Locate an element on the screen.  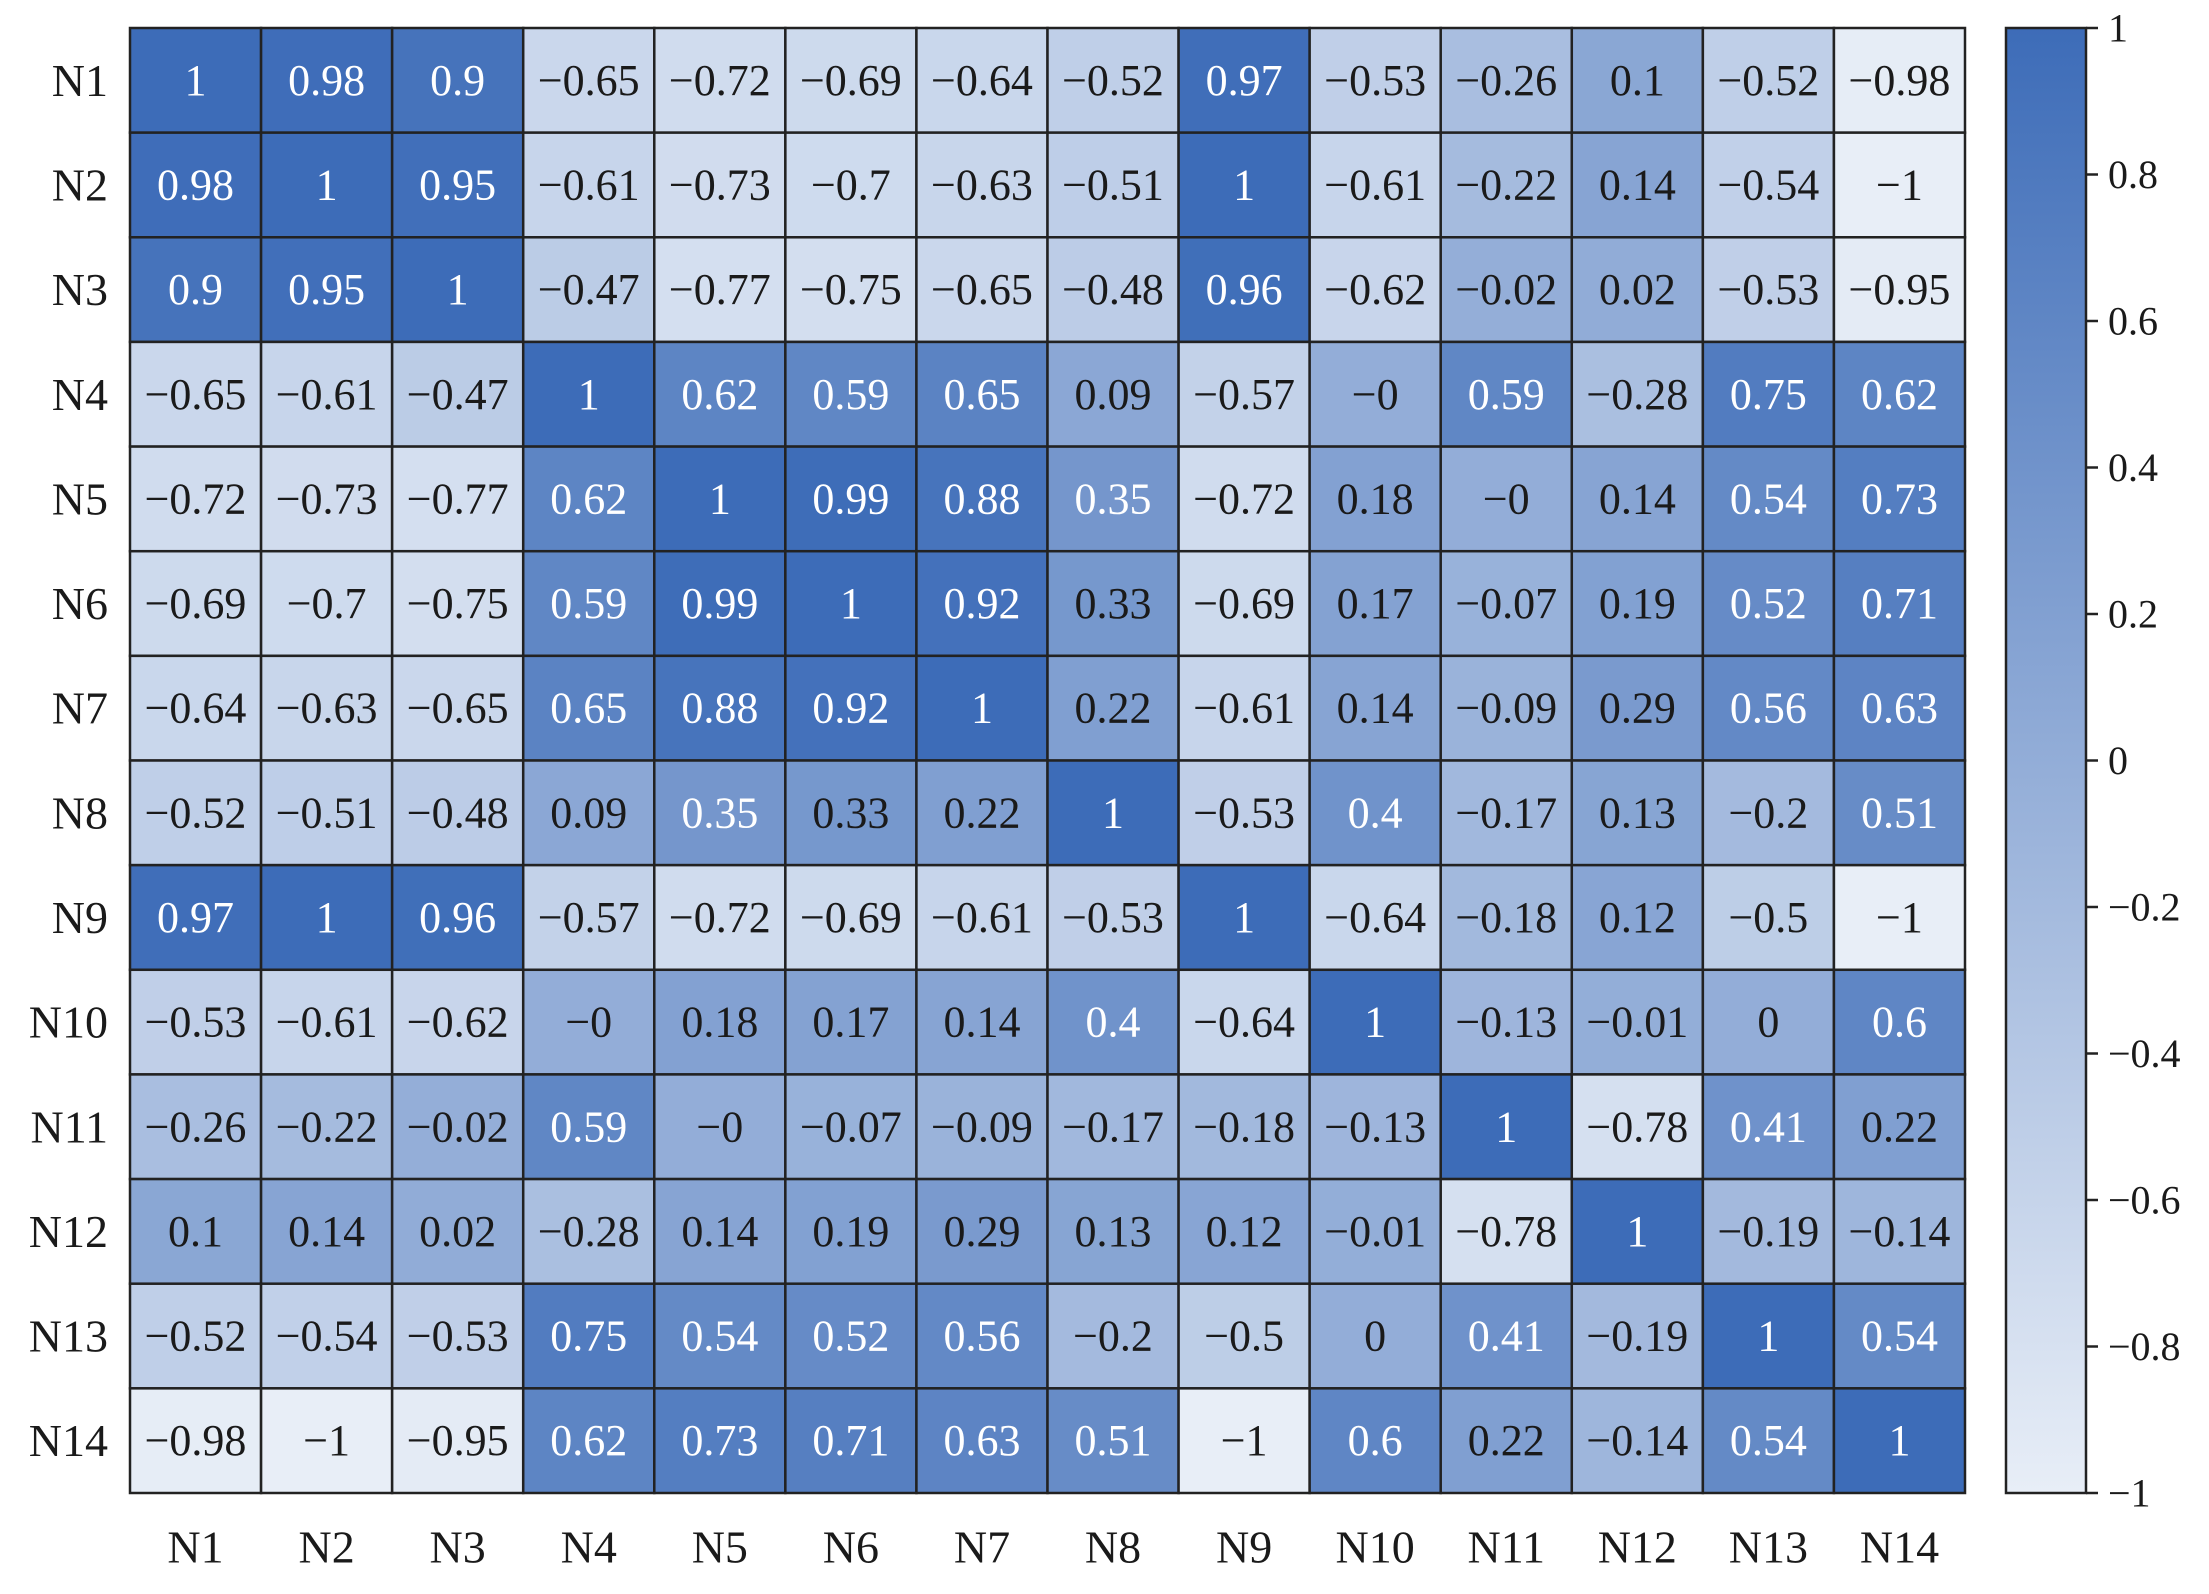
heatmap-cell-label: 0.88 is located at coordinates (981, 498).